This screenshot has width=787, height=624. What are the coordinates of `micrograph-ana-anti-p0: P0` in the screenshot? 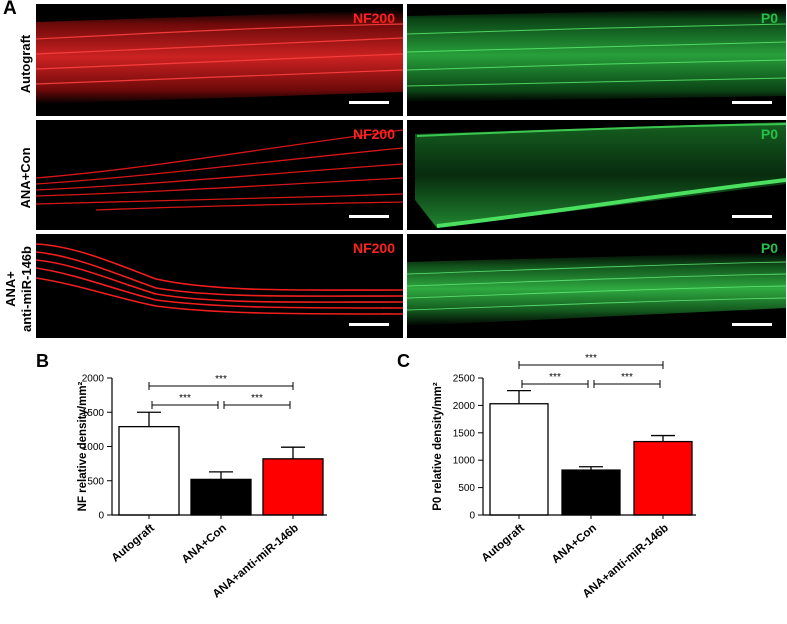 It's located at (596, 286).